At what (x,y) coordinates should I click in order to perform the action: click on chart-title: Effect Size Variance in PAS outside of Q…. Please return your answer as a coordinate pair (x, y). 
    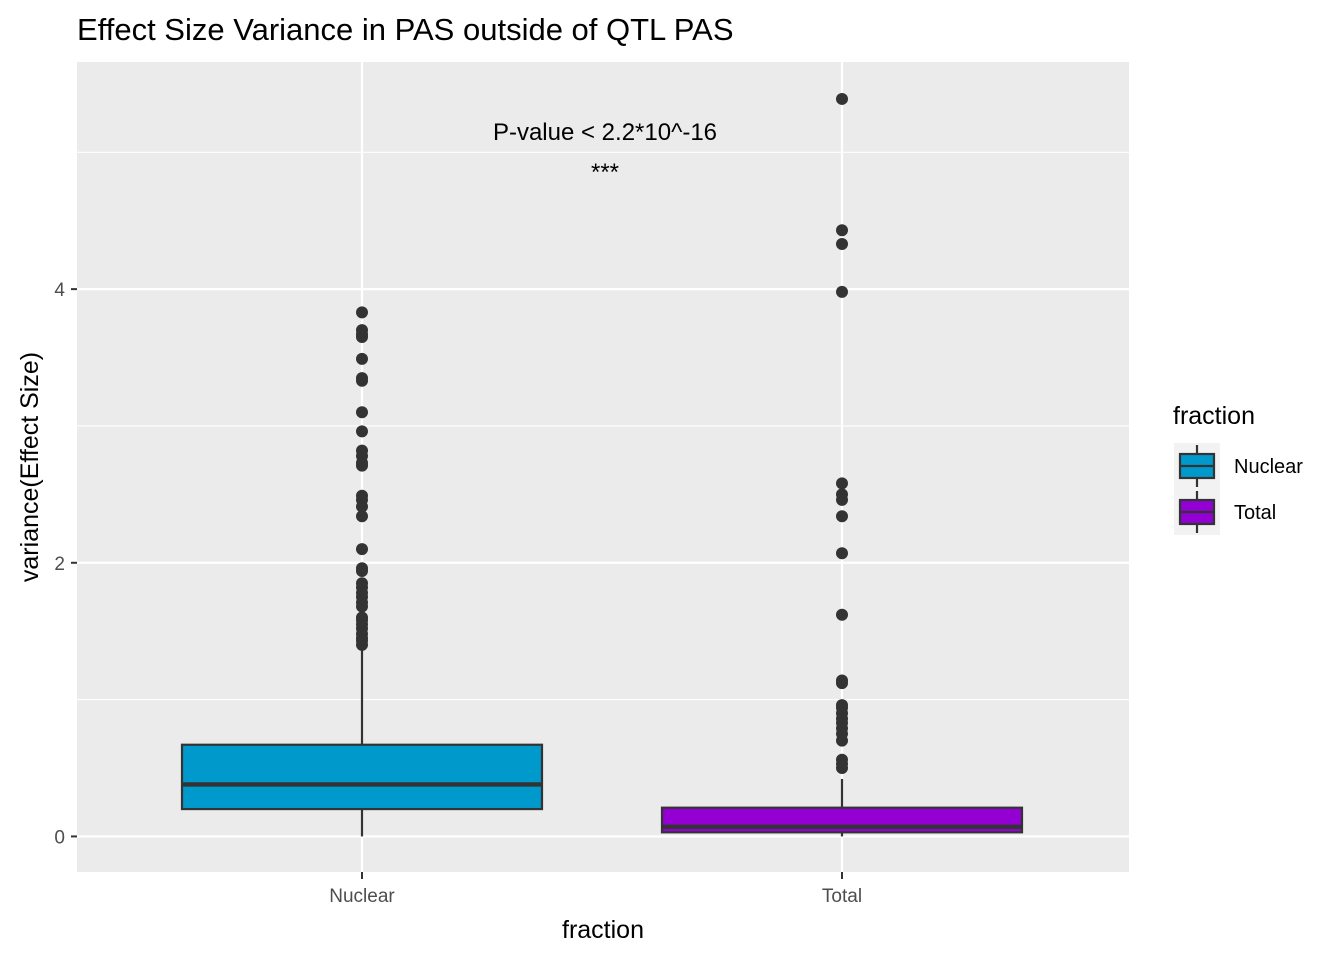
    Looking at the image, I should click on (405, 29).